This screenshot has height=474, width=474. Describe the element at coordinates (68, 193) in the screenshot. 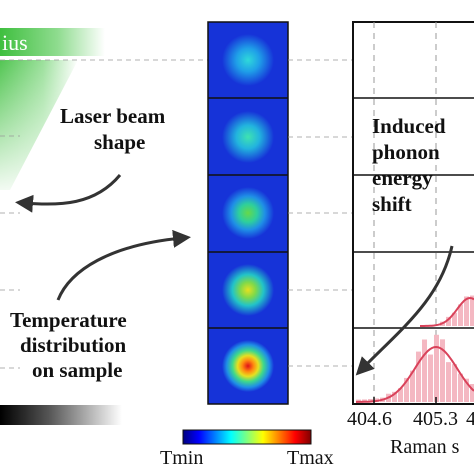

I see `laser-beam-arrow` at that location.